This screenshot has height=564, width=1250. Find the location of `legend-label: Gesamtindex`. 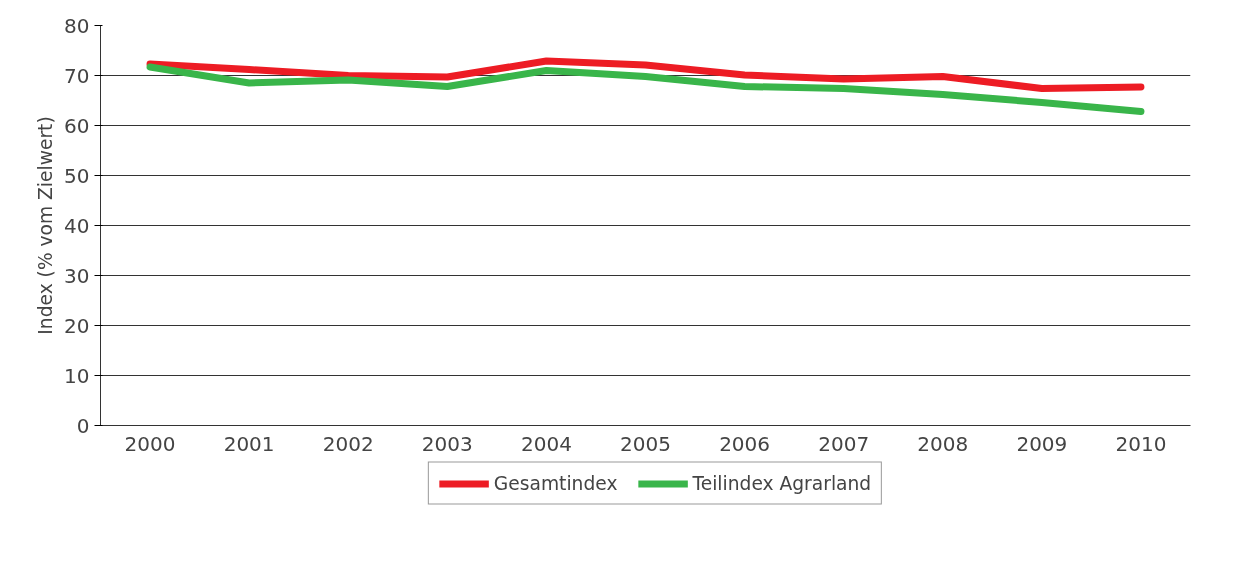

legend-label: Gesamtindex is located at coordinates (555, 483).